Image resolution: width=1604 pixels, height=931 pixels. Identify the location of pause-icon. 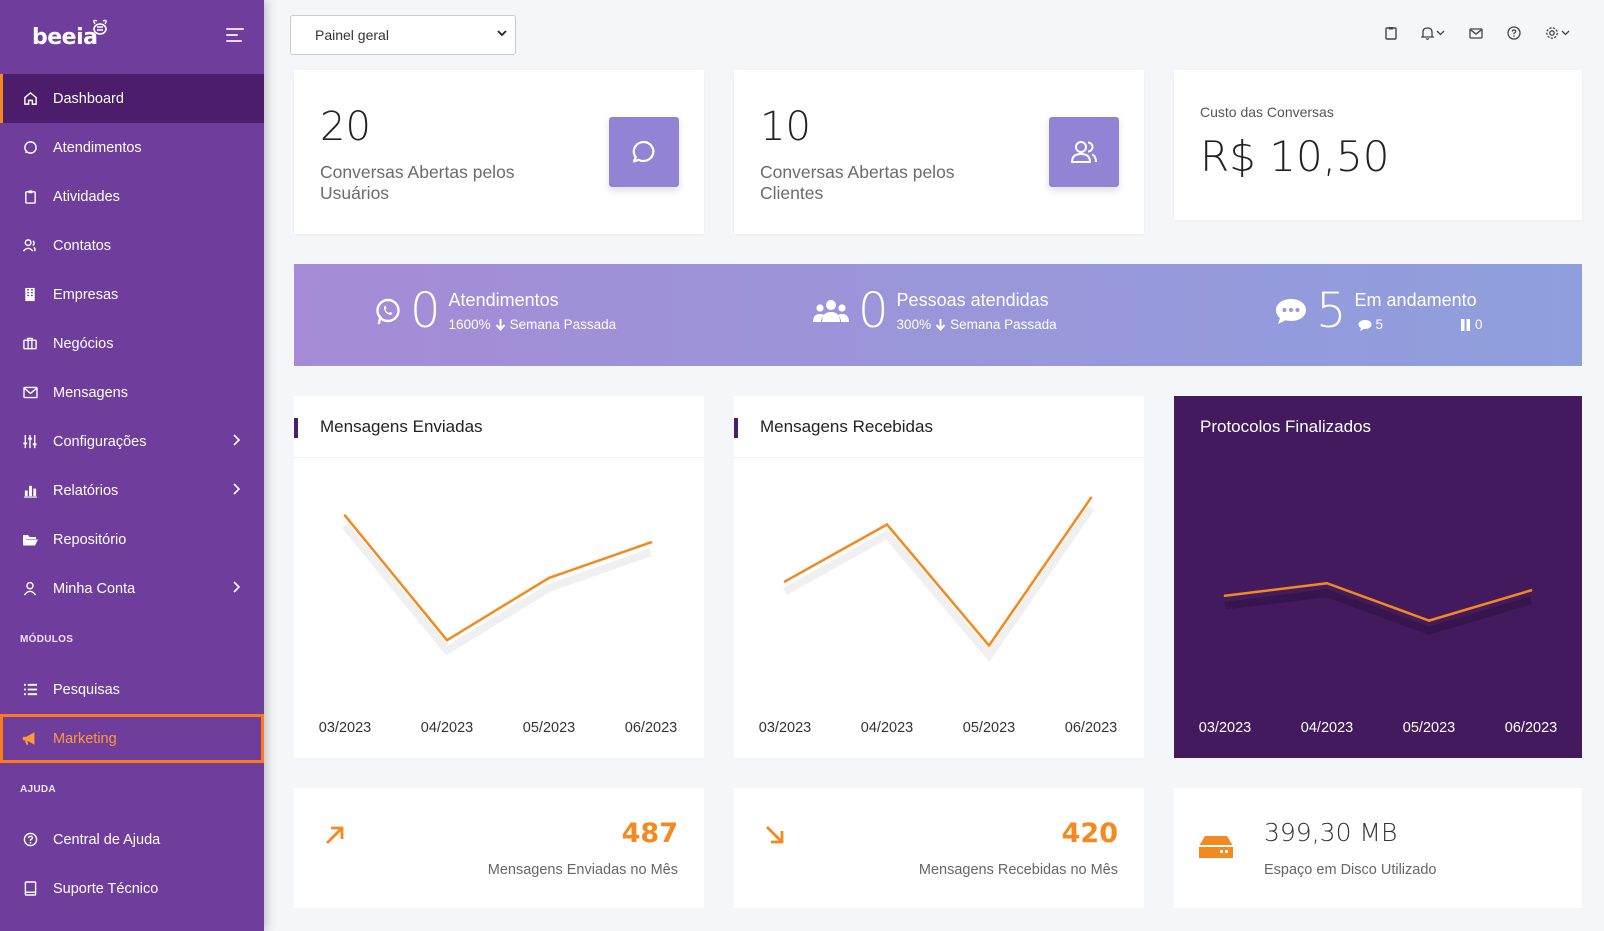
(1466, 324).